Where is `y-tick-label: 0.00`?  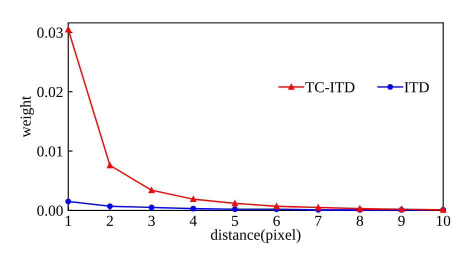 y-tick-label: 0.00 is located at coordinates (50, 211).